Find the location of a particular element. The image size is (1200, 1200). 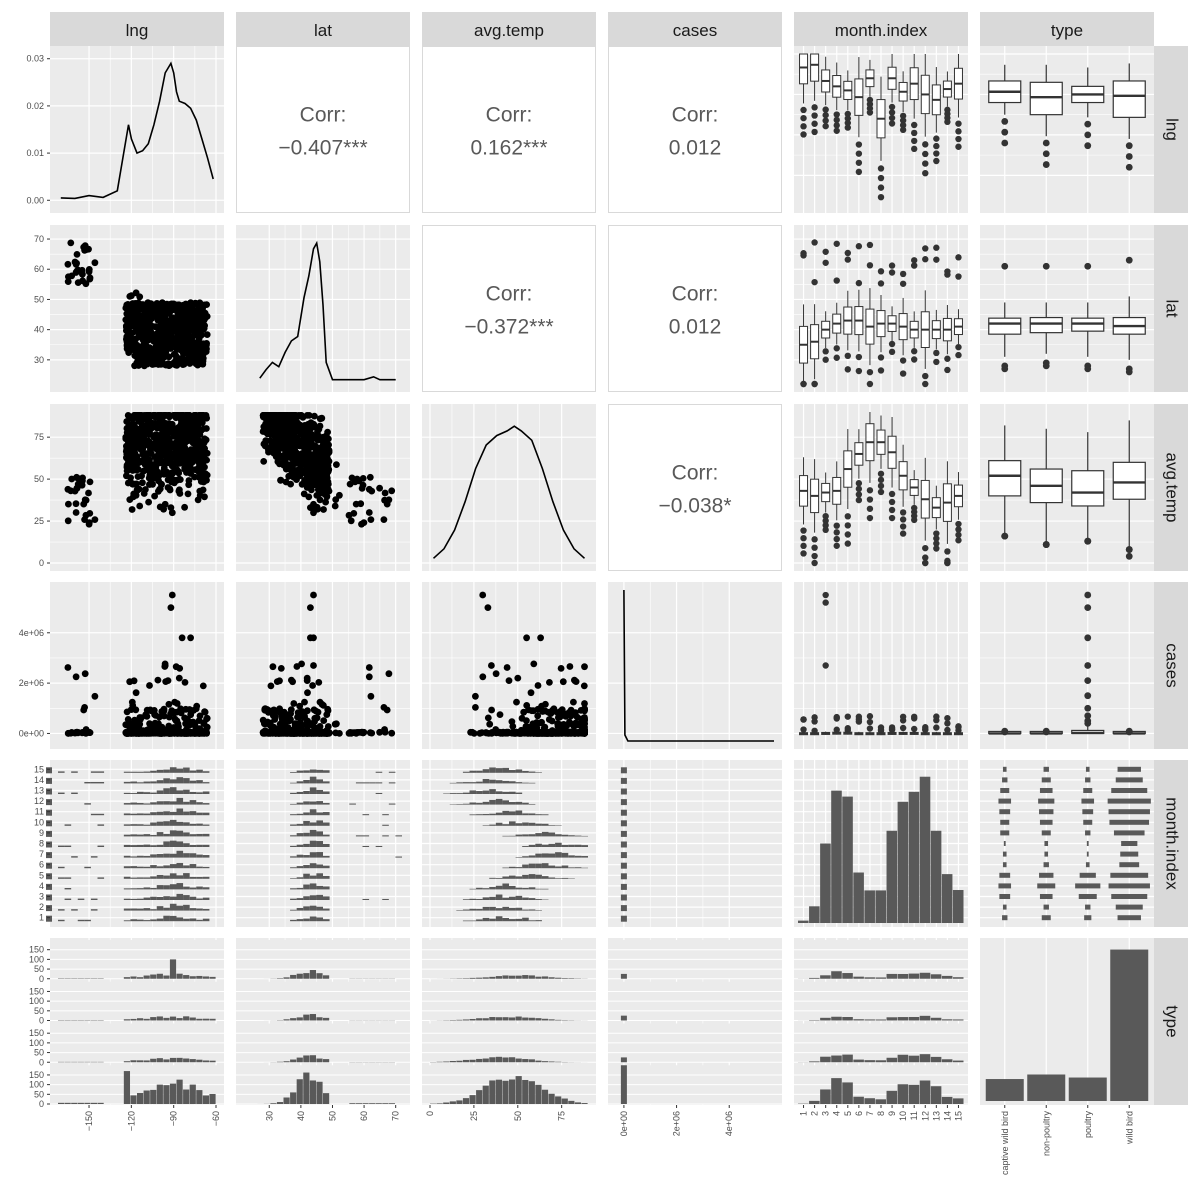

corr-panel-border is located at coordinates (695, 129).